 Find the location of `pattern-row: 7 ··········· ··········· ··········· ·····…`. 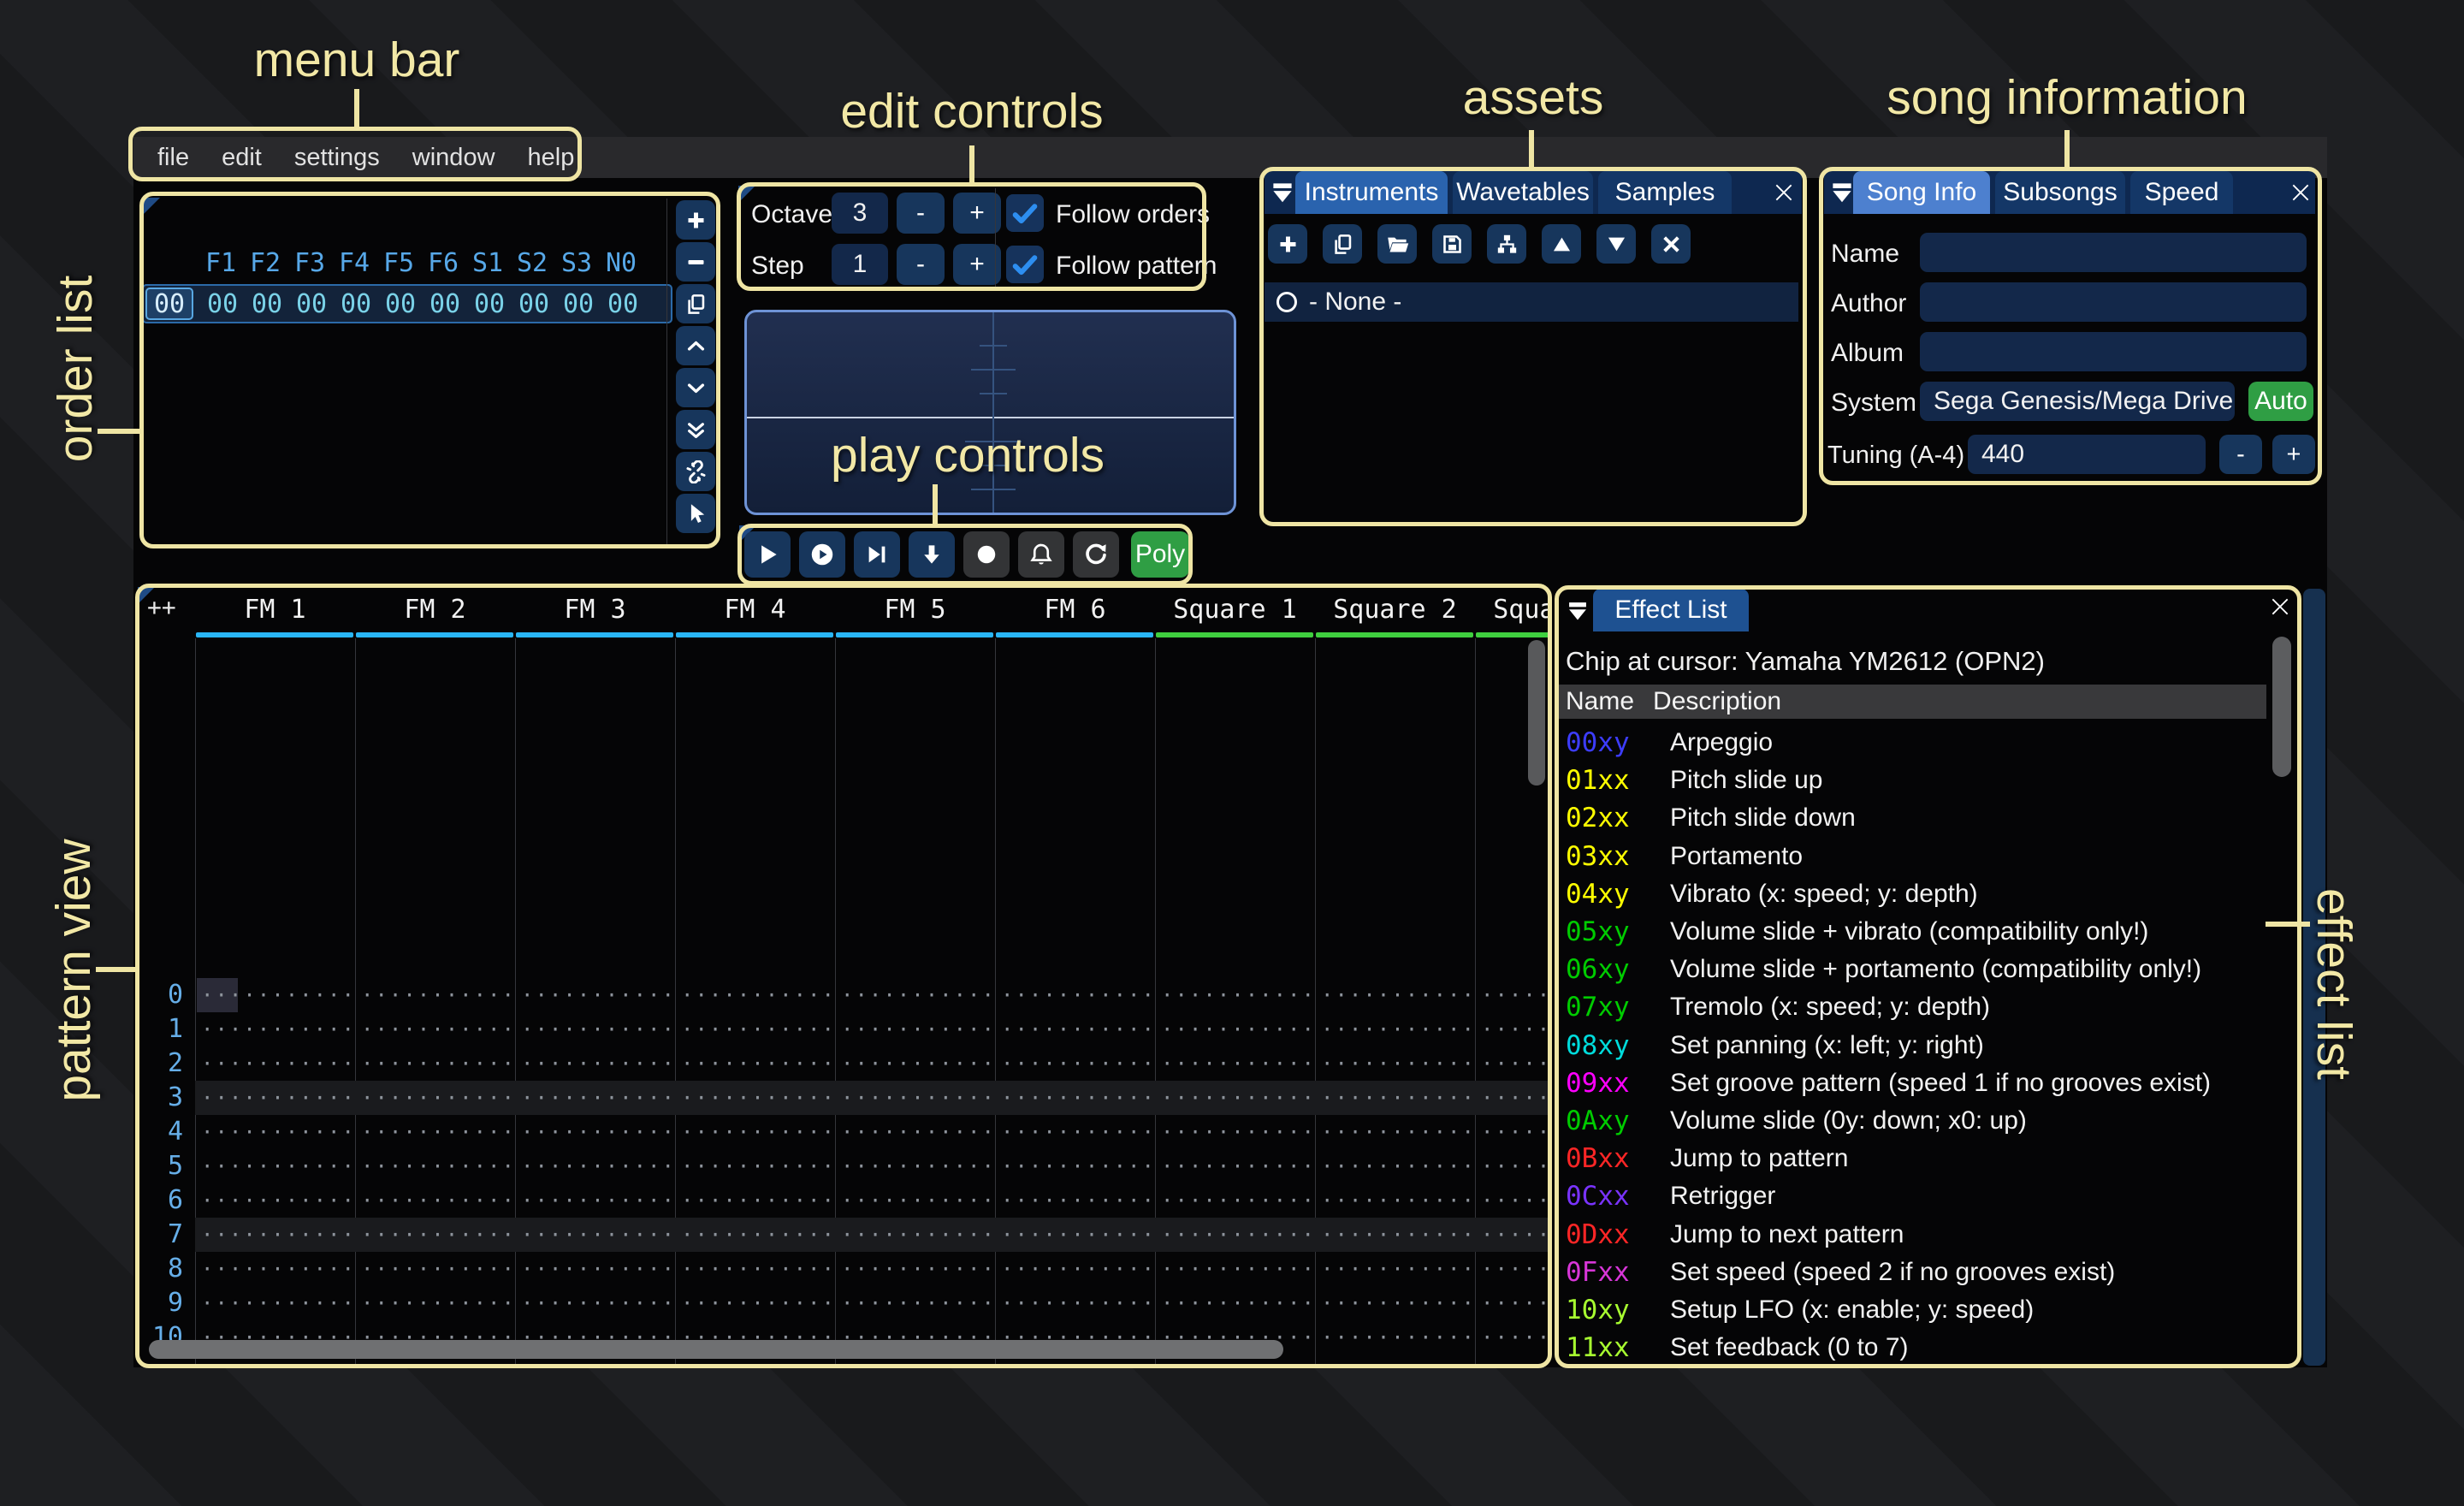

pattern-row: 7 ··········· ··········· ··········· ·····… is located at coordinates (843, 1235).